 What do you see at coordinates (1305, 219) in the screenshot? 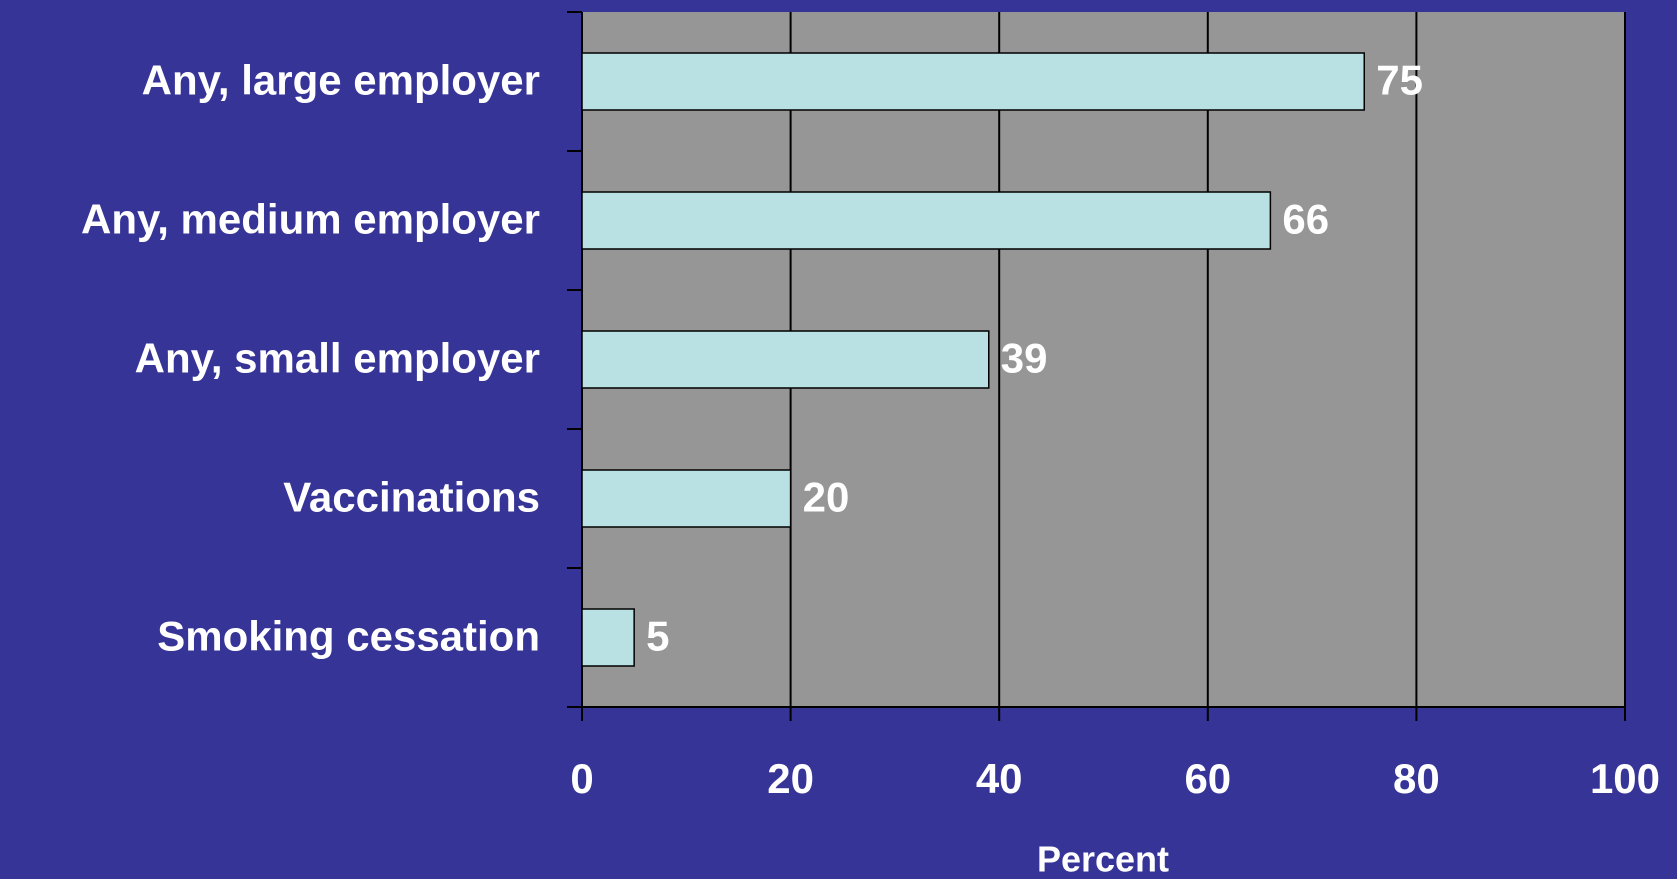
I see `data-label: 66` at bounding box center [1305, 219].